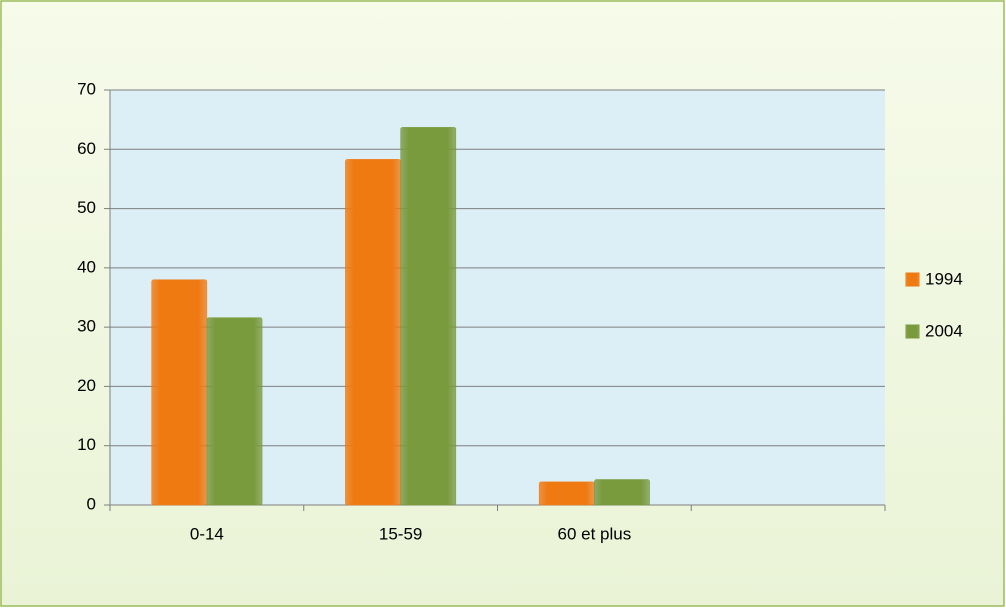 The height and width of the screenshot is (613, 1006). I want to click on y-tick-label: 30, so click(86, 326).